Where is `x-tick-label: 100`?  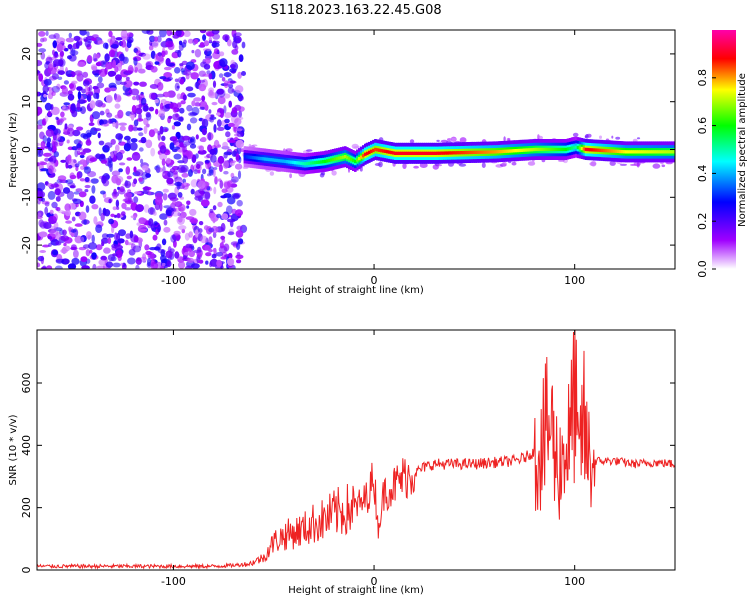
x-tick-label: 100 is located at coordinates (574, 280).